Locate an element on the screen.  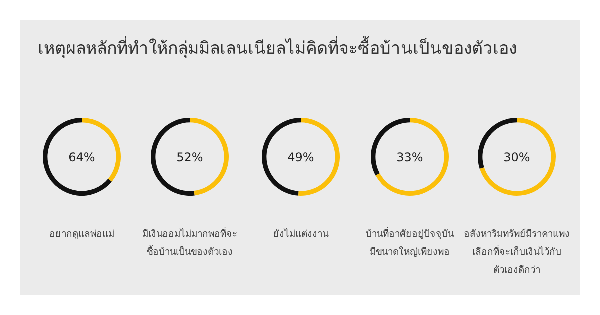
text: บ้านที่อาศัยอยู่ปัจจุบัน มีขนาดใหญ่เพียงพอ is located at coordinates (410, 243).